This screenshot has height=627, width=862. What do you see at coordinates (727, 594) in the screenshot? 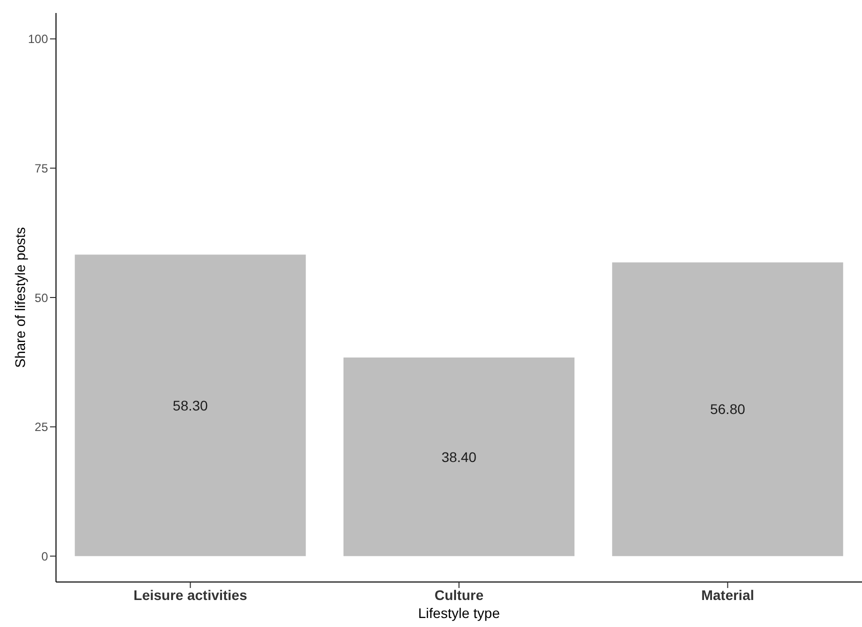
I see `x-tick-label: Material` at bounding box center [727, 594].